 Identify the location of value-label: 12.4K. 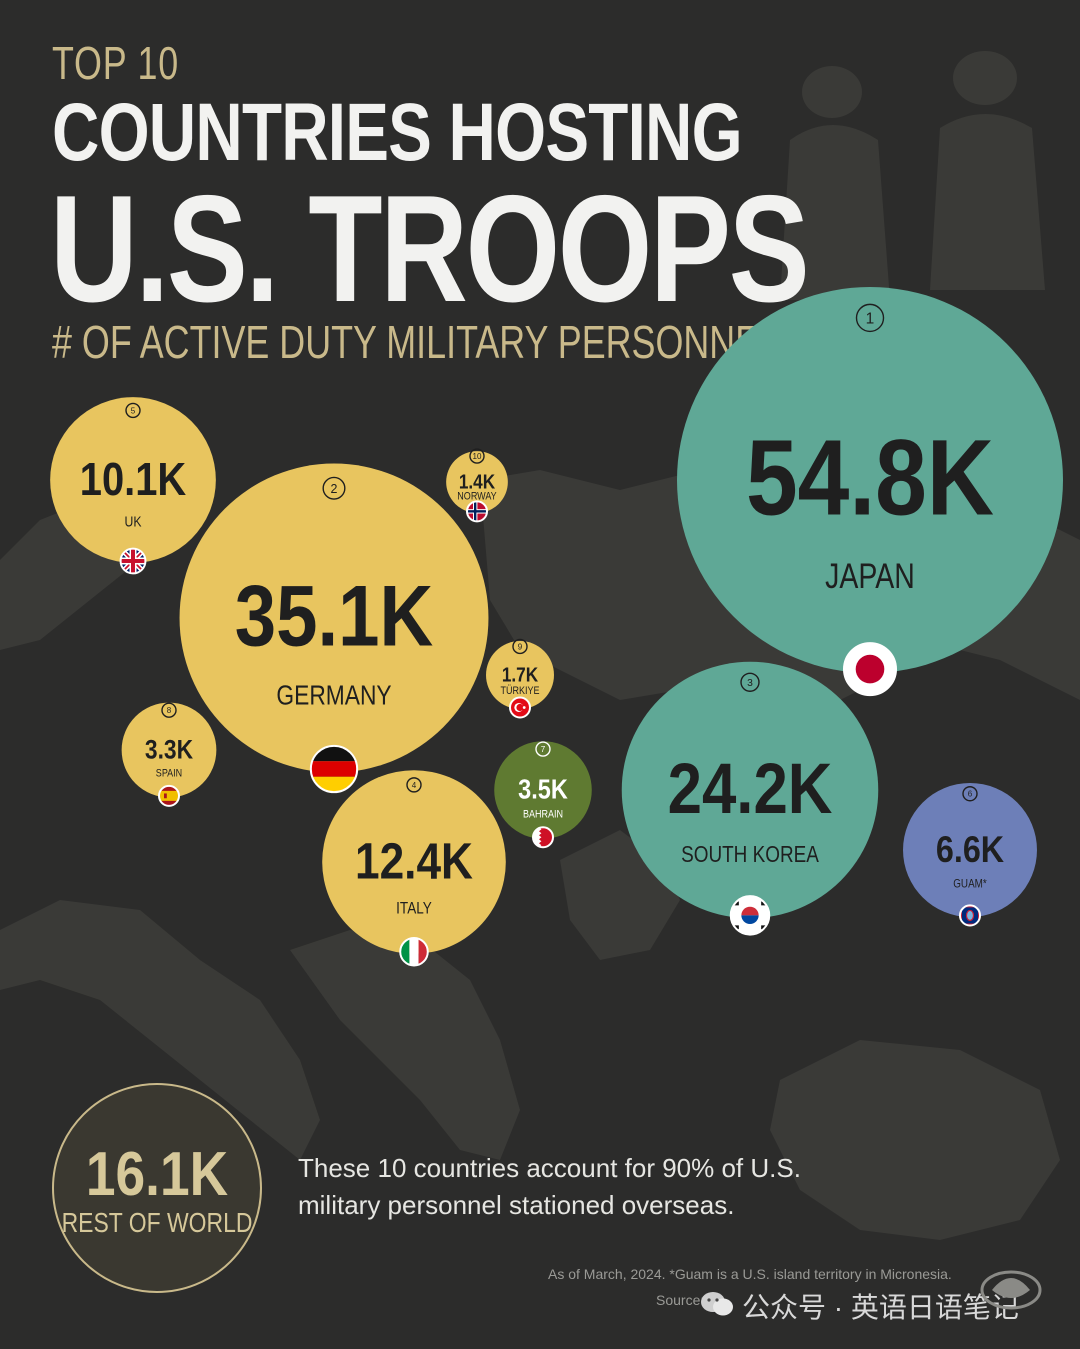
(414, 861).